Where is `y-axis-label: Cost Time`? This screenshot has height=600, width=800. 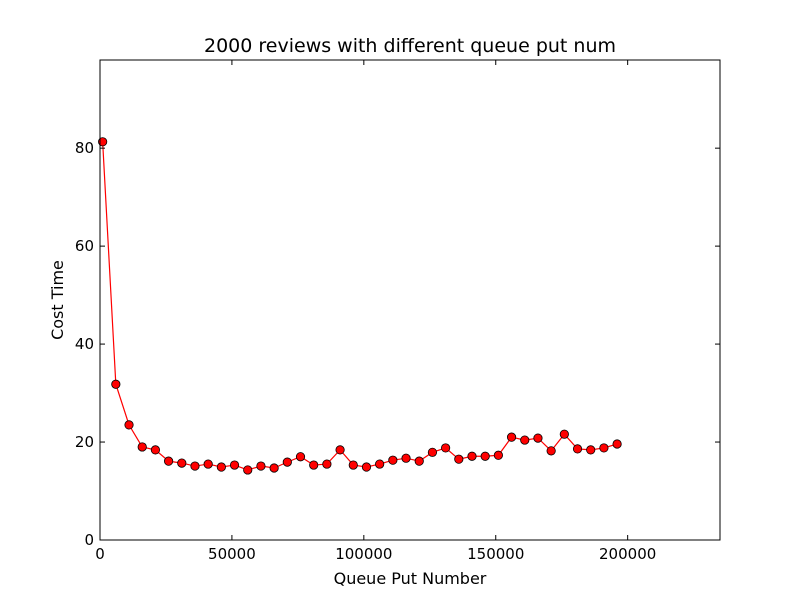
y-axis-label: Cost Time is located at coordinates (57, 300).